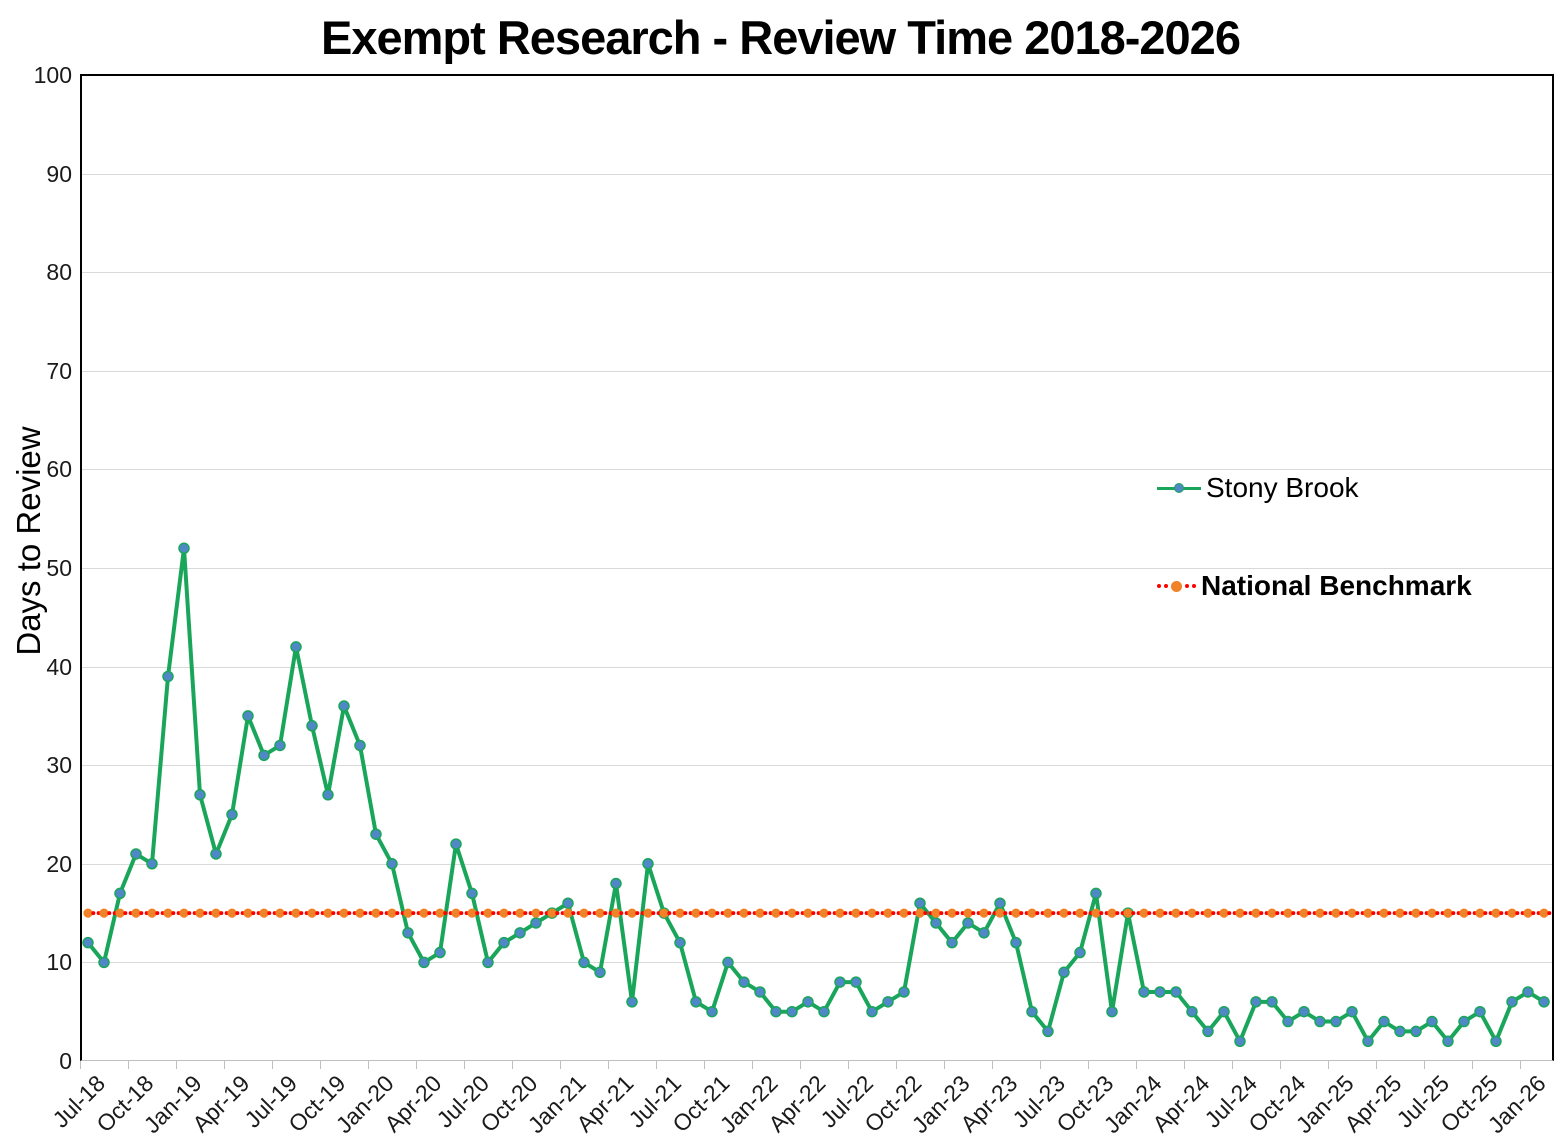  Describe the element at coordinates (1176, 586) in the screenshot. I see `benchmark-legend-swatch` at that location.